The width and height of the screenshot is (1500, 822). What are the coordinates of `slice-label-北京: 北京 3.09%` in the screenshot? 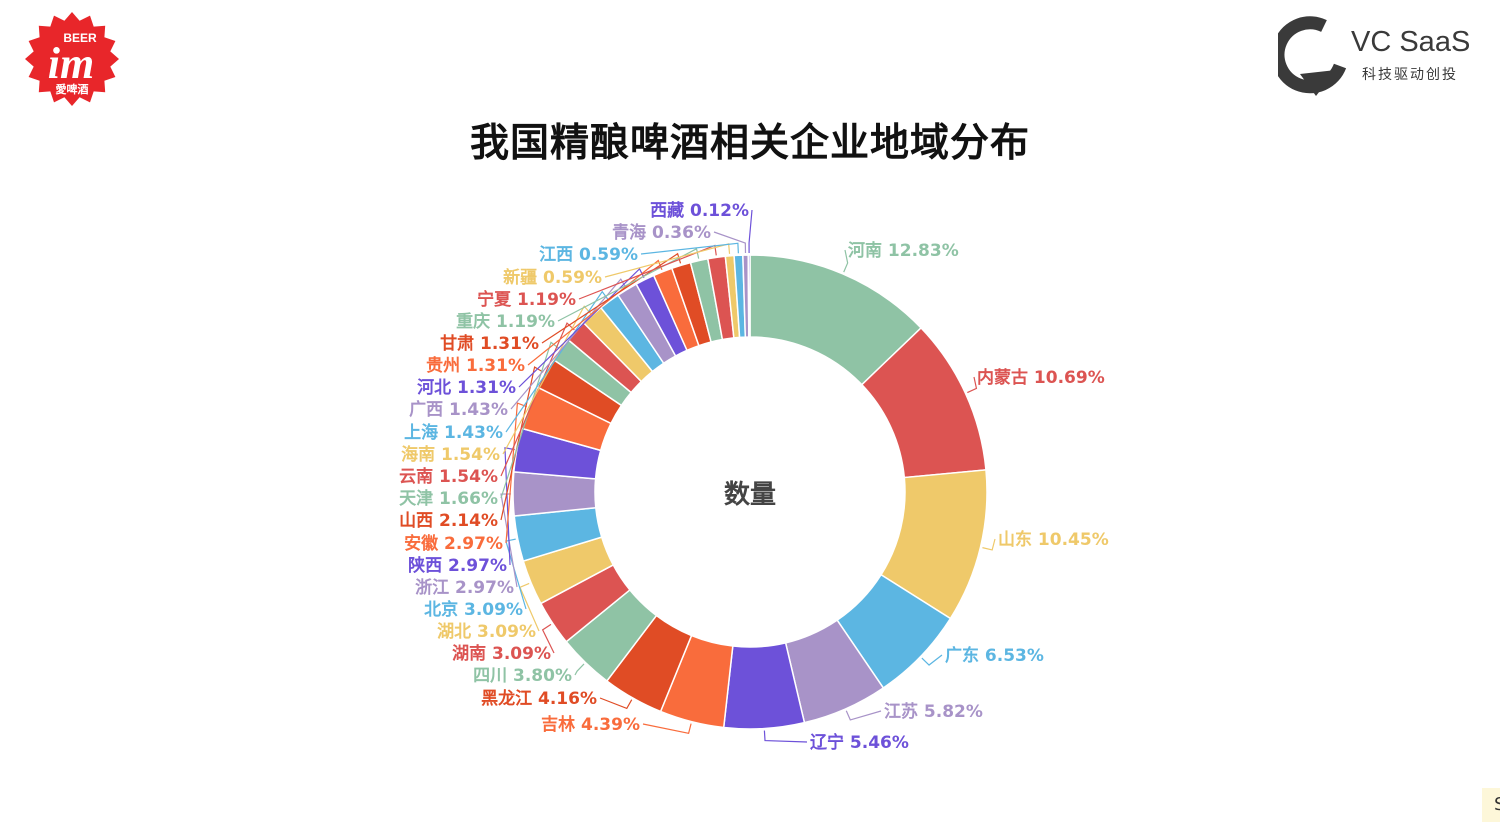 It's located at (473, 609).